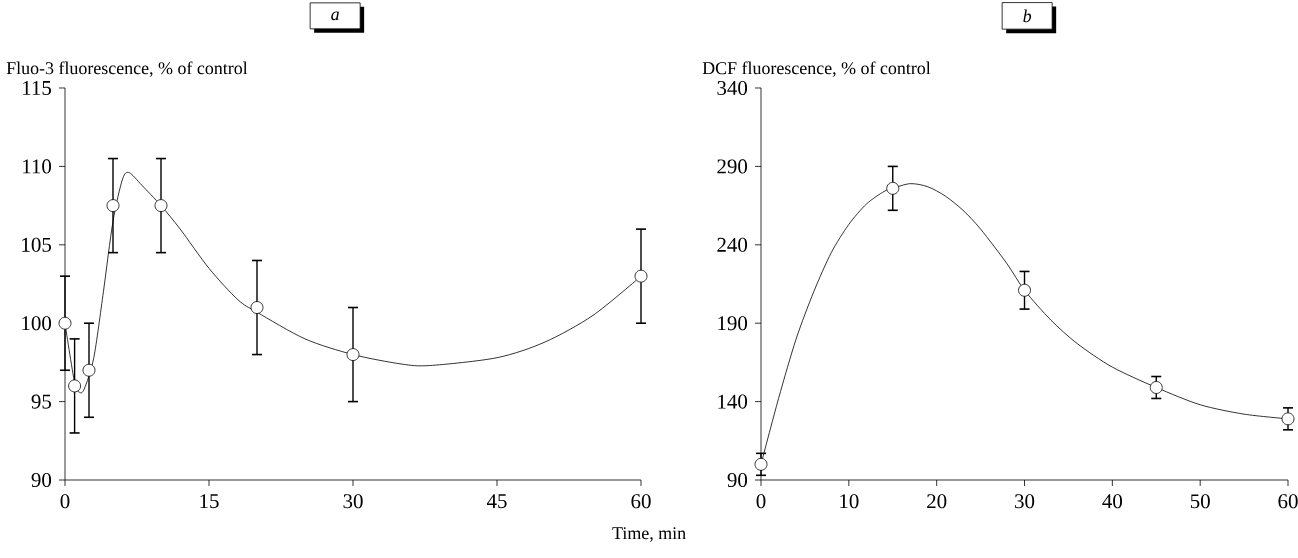 The height and width of the screenshot is (558, 1298). What do you see at coordinates (335, 16) in the screenshot?
I see `text: a` at bounding box center [335, 16].